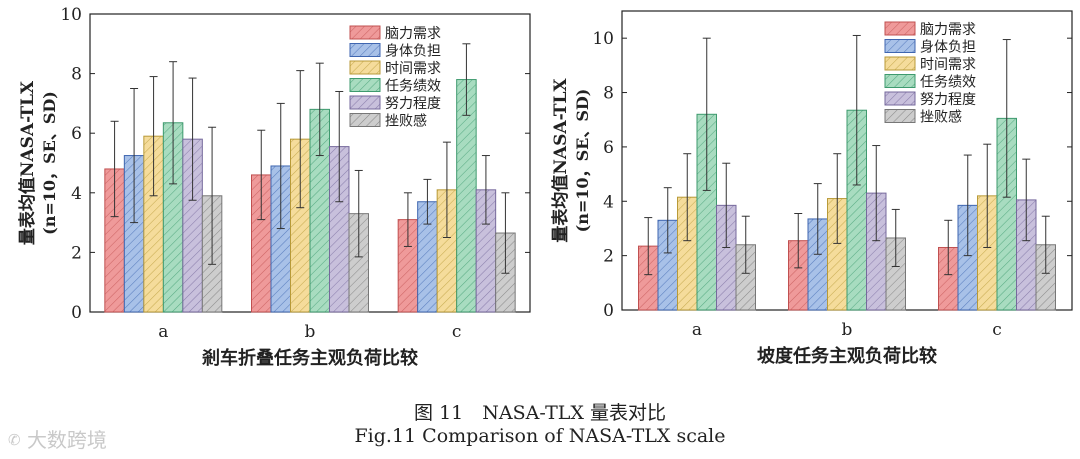 The width and height of the screenshot is (1080, 459). What do you see at coordinates (66, 440) in the screenshot?
I see `watermark-text: 大数跨境` at bounding box center [66, 440].